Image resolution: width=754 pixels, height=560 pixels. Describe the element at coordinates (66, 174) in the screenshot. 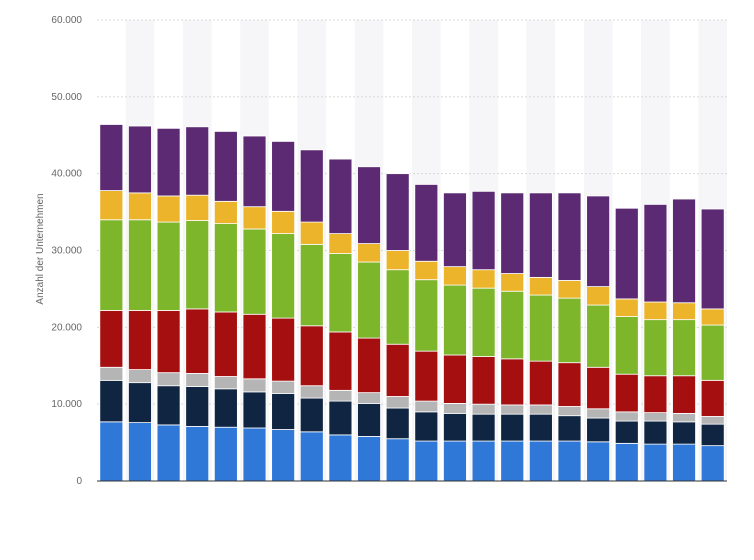

I see `y-tick-label: 40.000` at that location.